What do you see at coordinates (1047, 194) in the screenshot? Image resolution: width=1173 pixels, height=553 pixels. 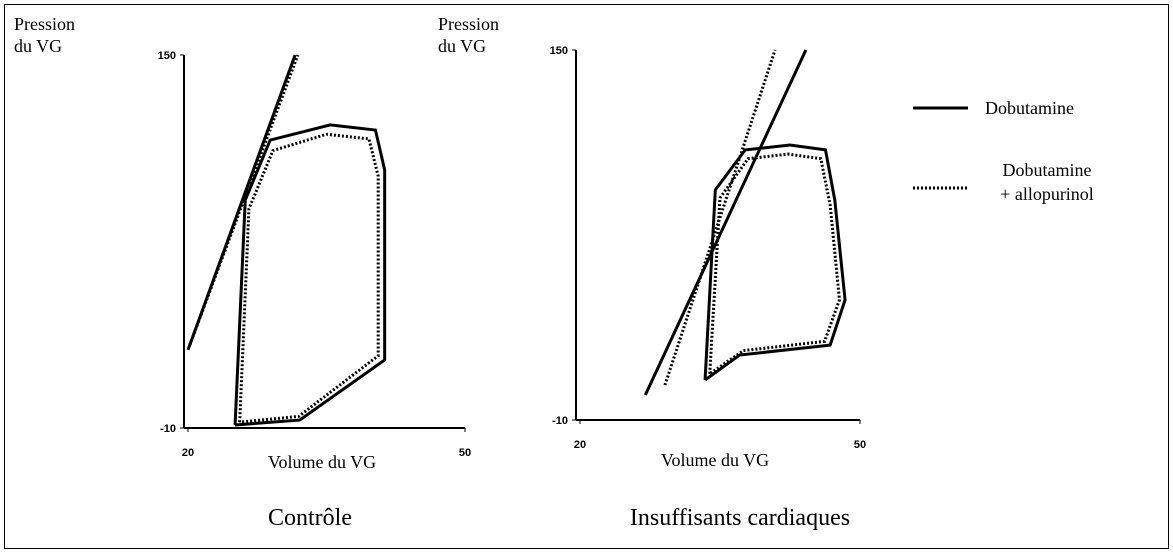 I see `legend-label: + allopurinol` at bounding box center [1047, 194].